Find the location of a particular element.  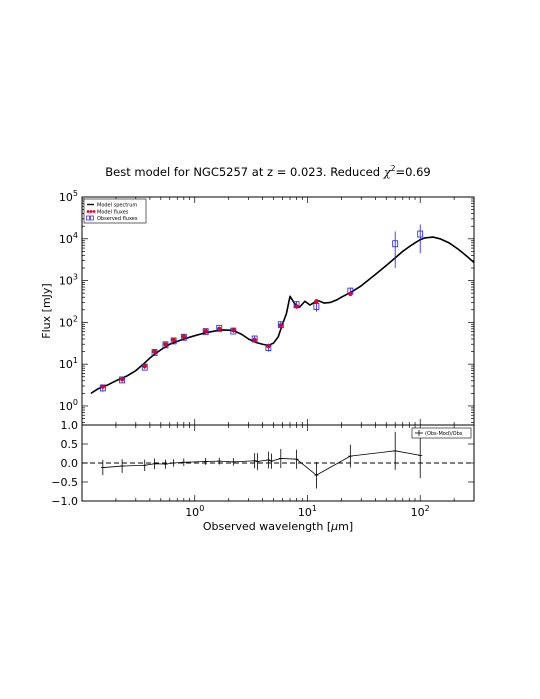

residual-legend-label: (Obs-Mod)/Obs is located at coordinates (444, 434).